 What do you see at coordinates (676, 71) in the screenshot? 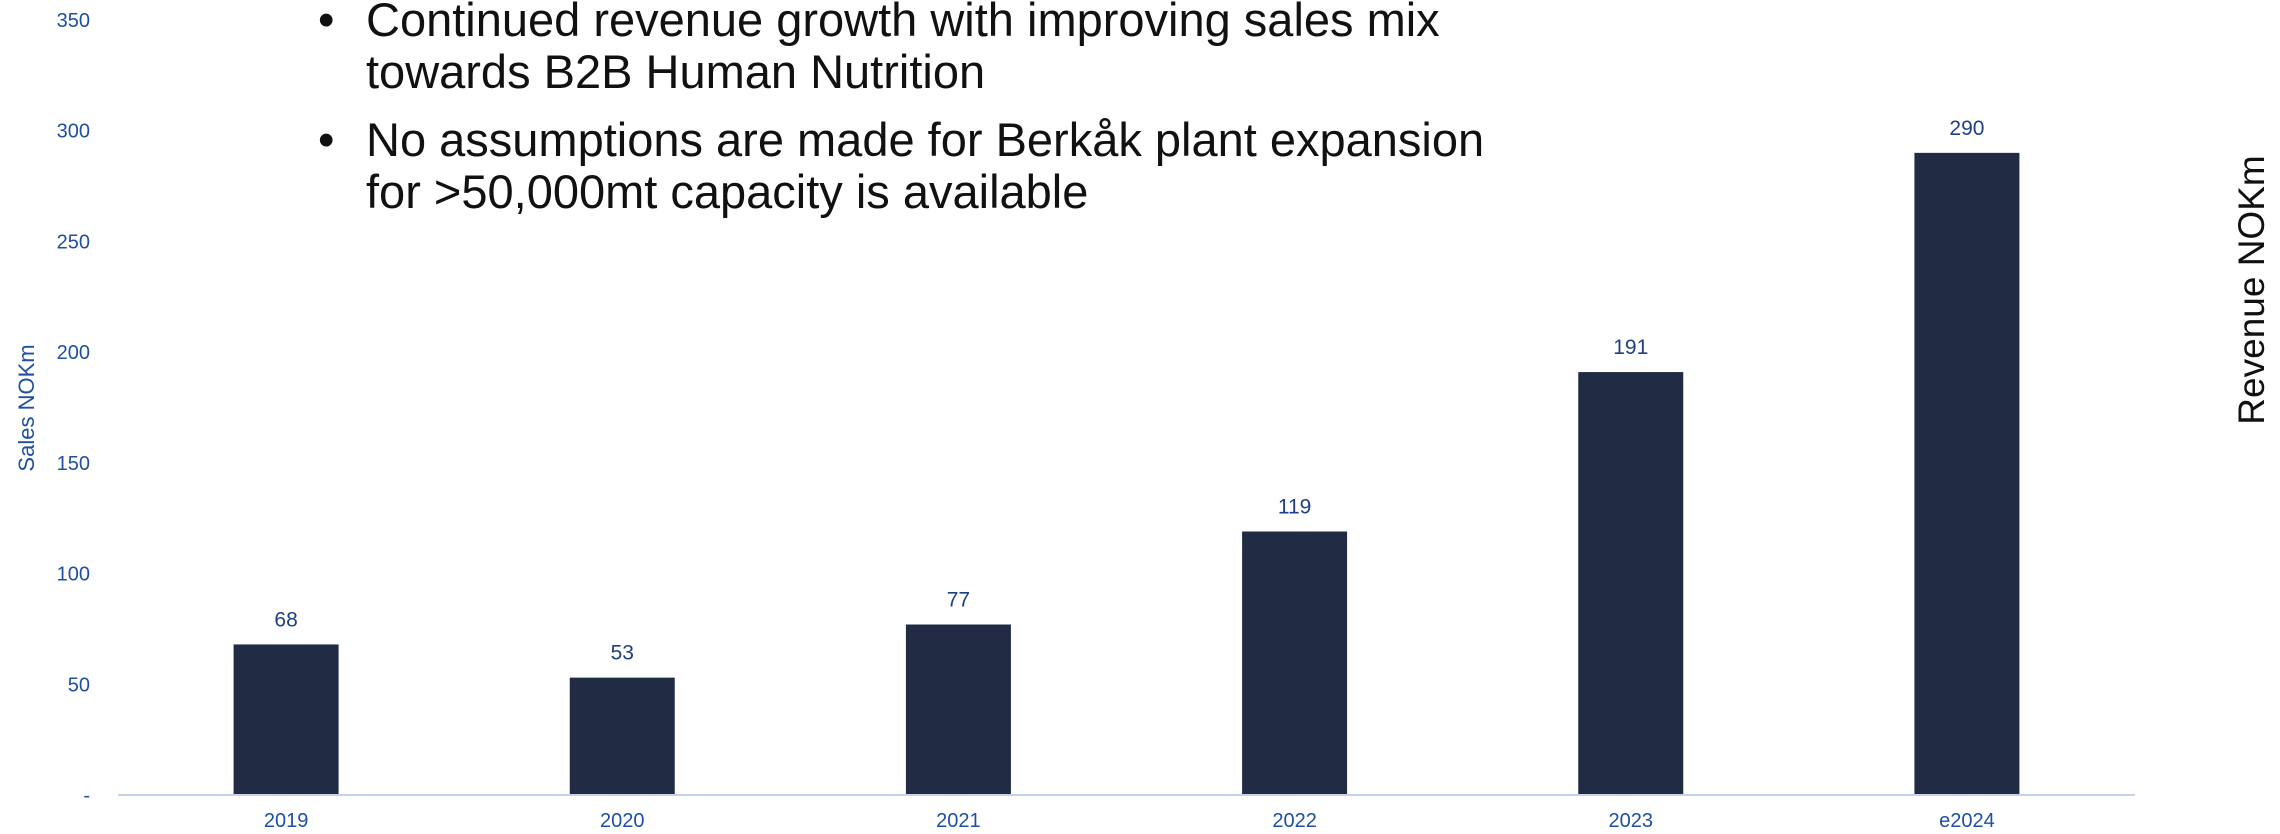
I see `bullet-text-line: towards B2B Human Nutrition` at bounding box center [676, 71].